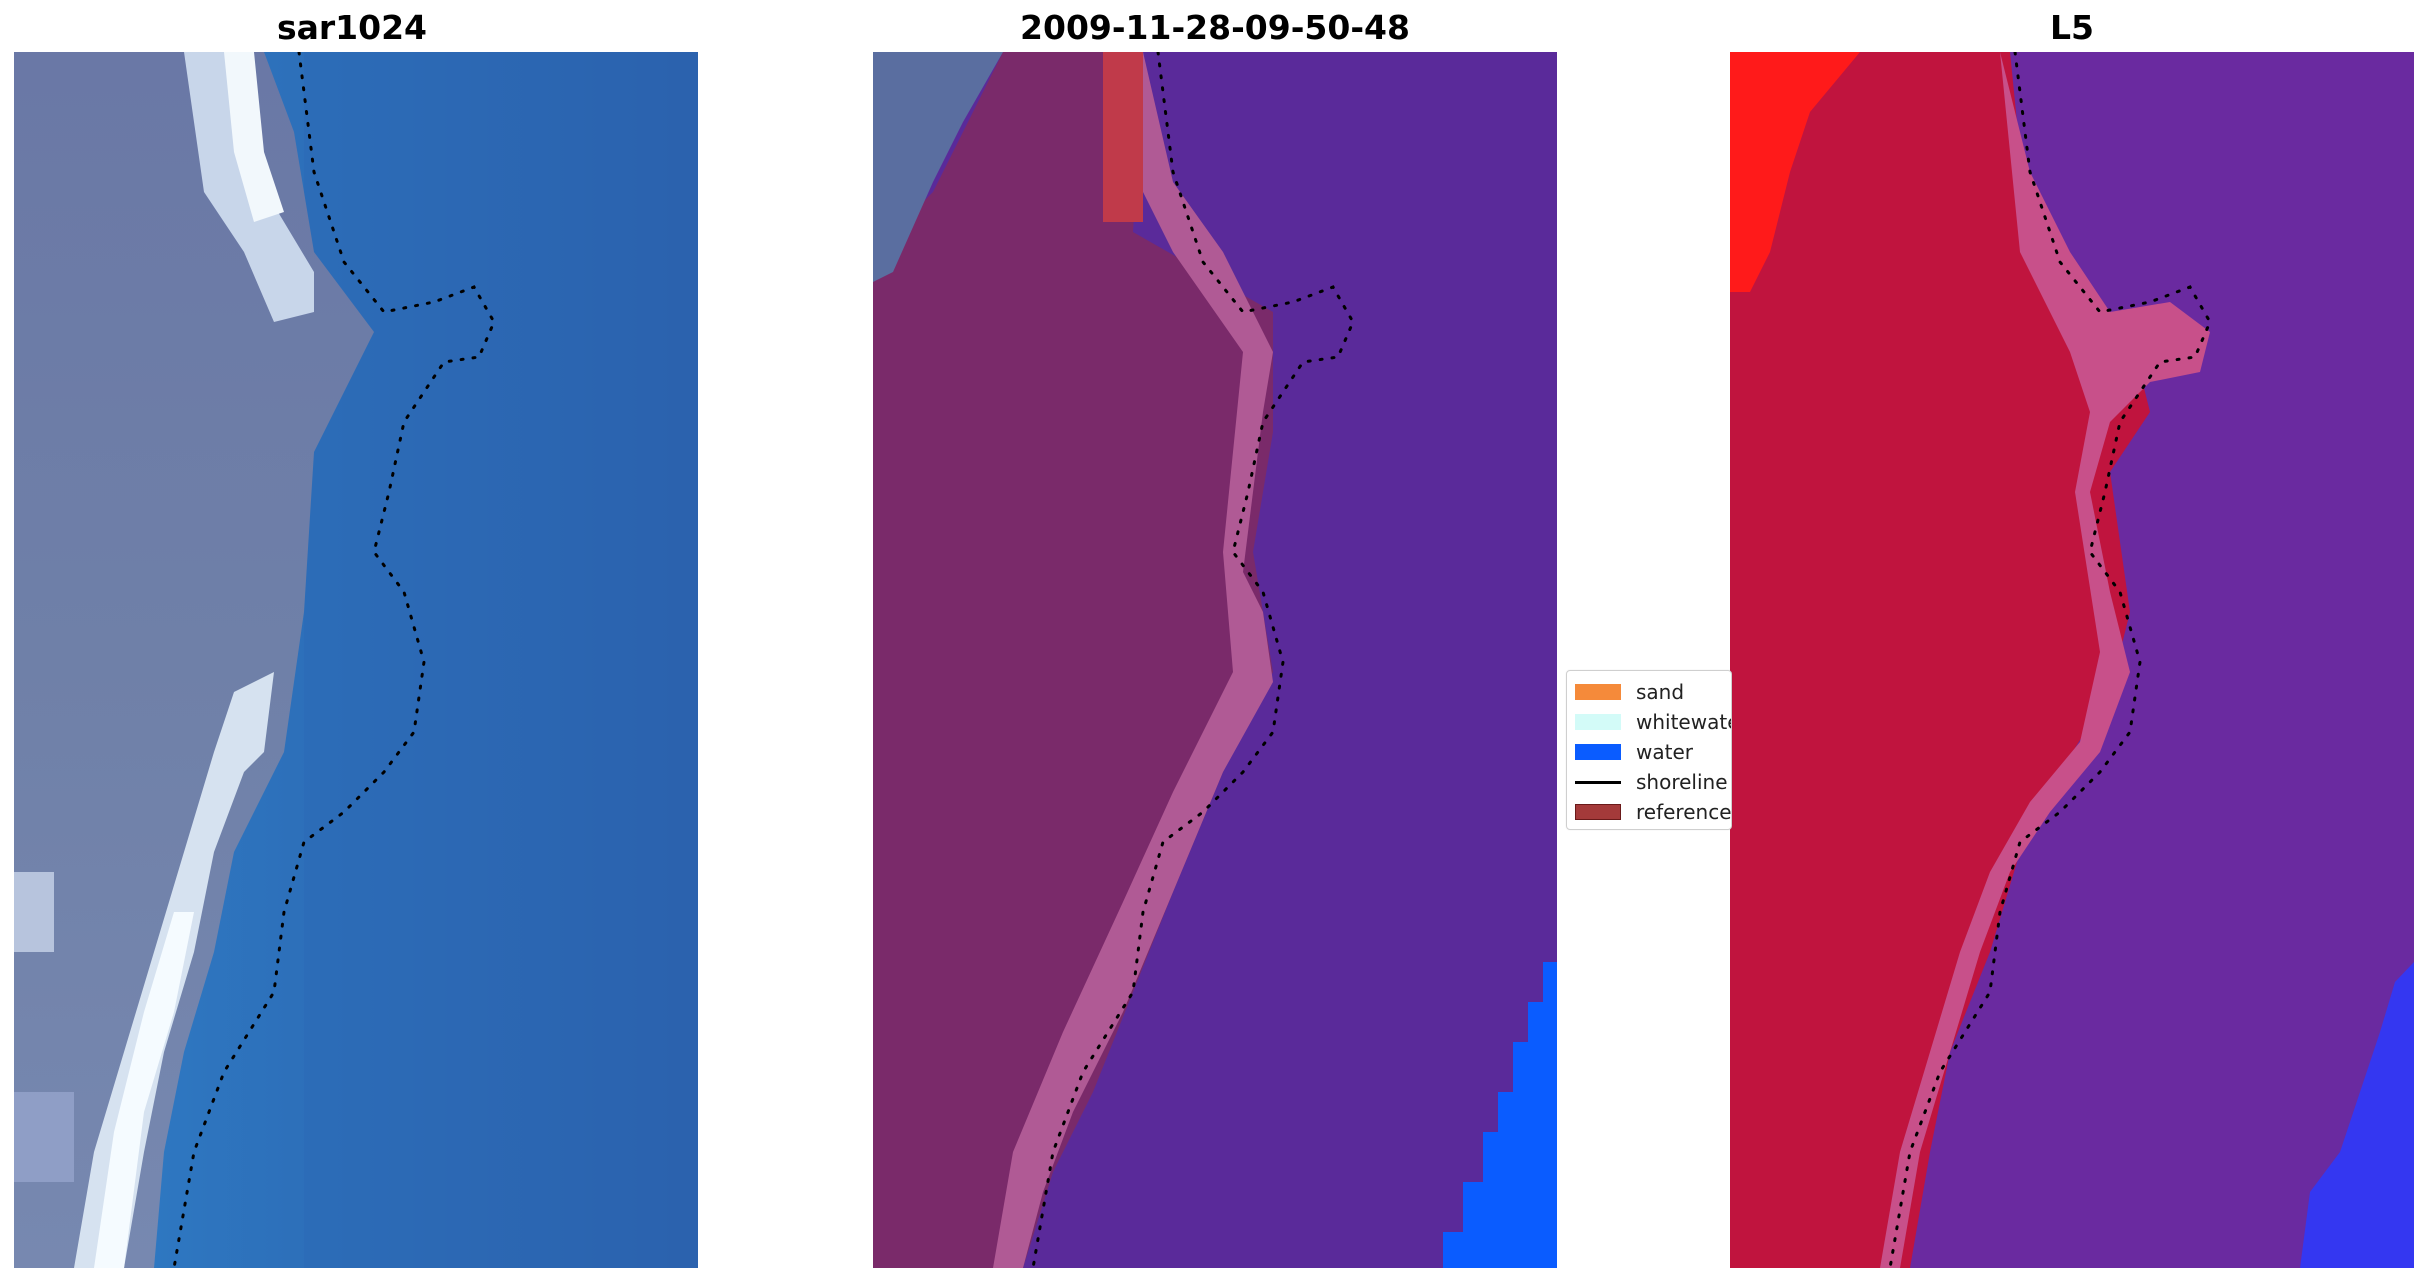  Describe the element at coordinates (1682, 782) in the screenshot. I see `legend-label: shoreline` at that location.